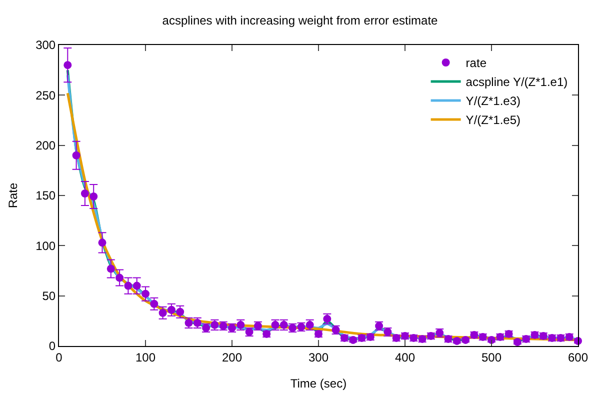 This screenshot has width=600, height=400. I want to click on y-tick-label: 50, so click(49, 296).